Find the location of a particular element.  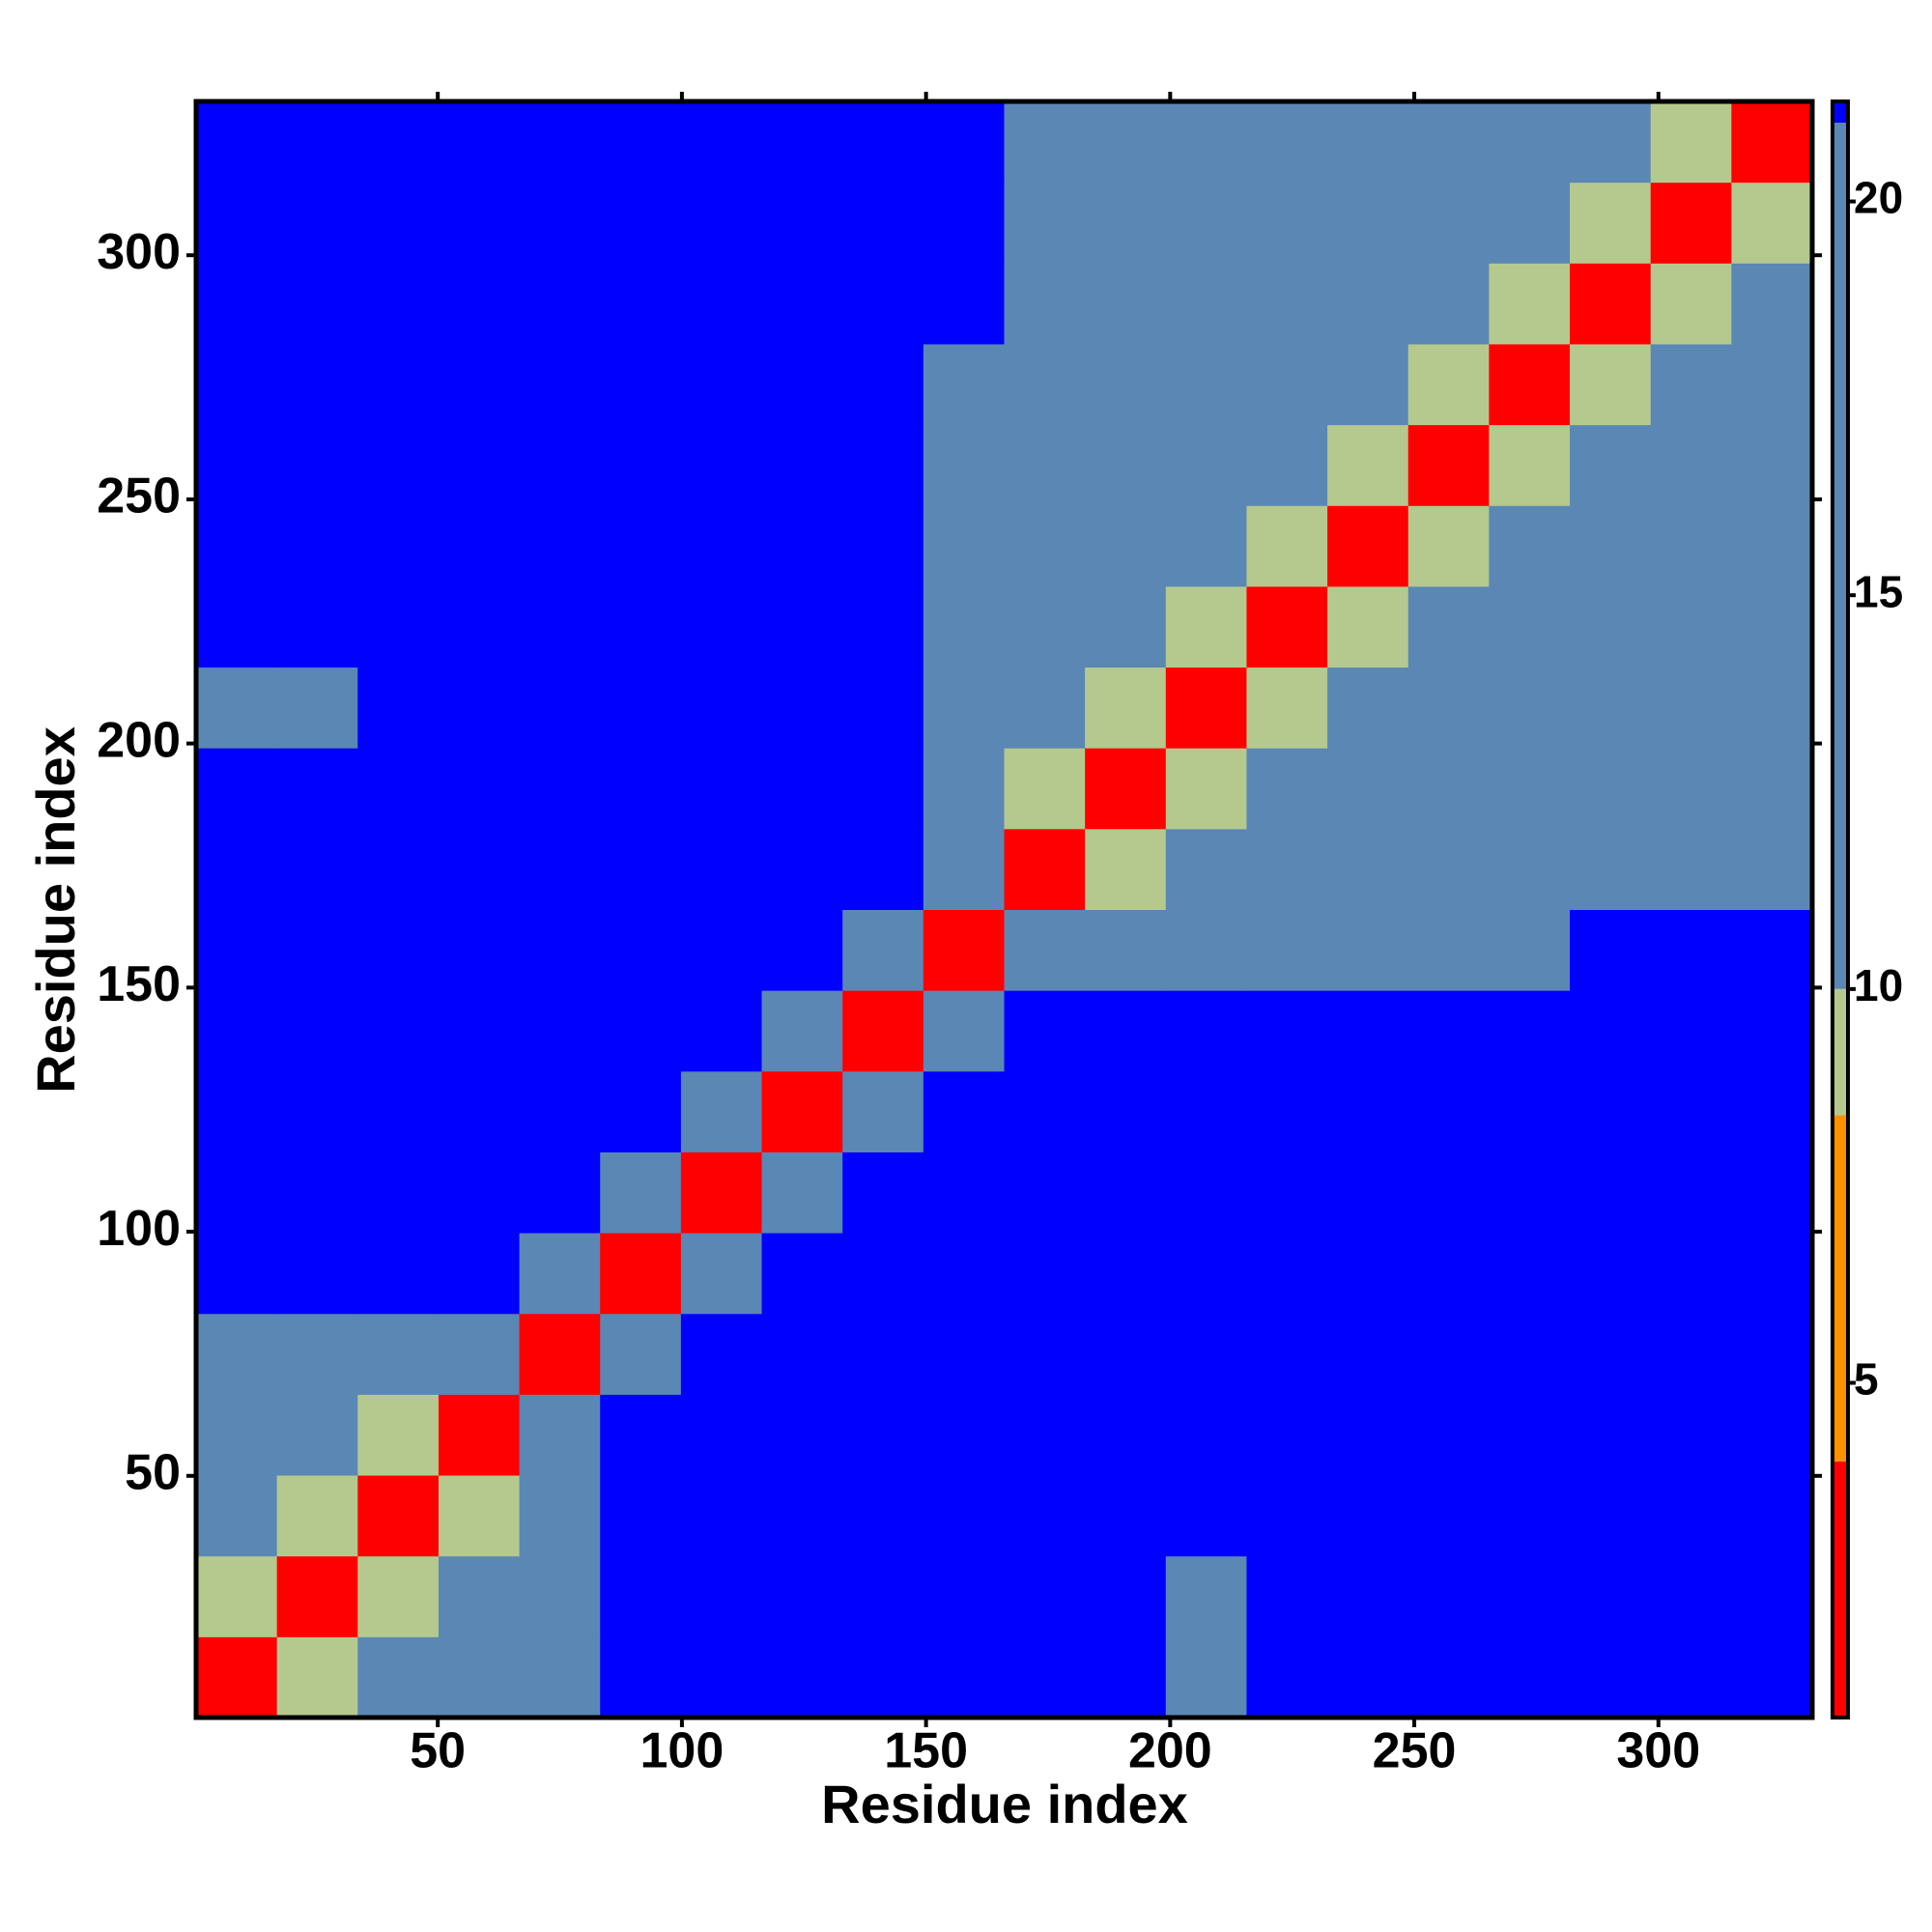

colorbar-frame is located at coordinates (1840, 909).